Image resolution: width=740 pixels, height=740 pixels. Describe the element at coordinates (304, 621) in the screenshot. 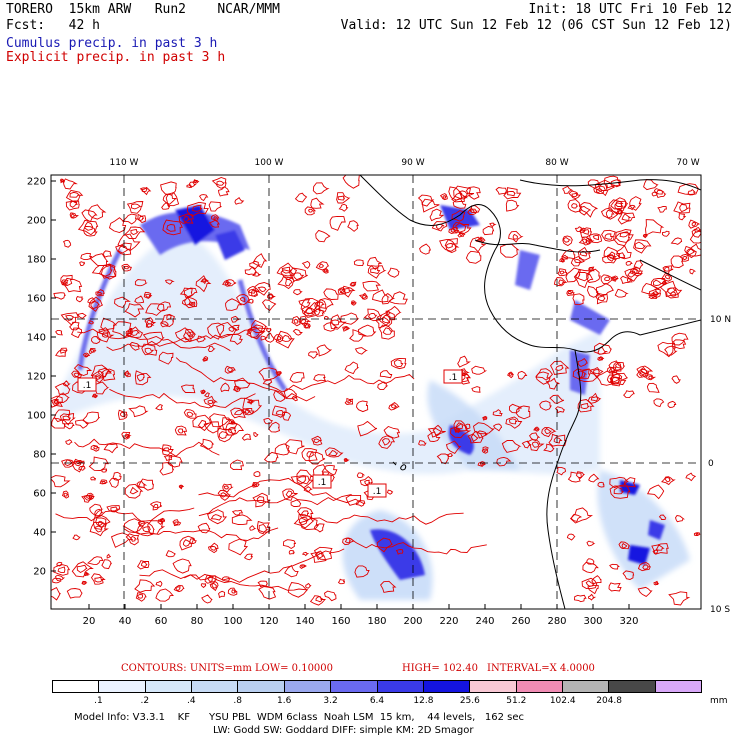

I see `x-tick-label: 140` at that location.